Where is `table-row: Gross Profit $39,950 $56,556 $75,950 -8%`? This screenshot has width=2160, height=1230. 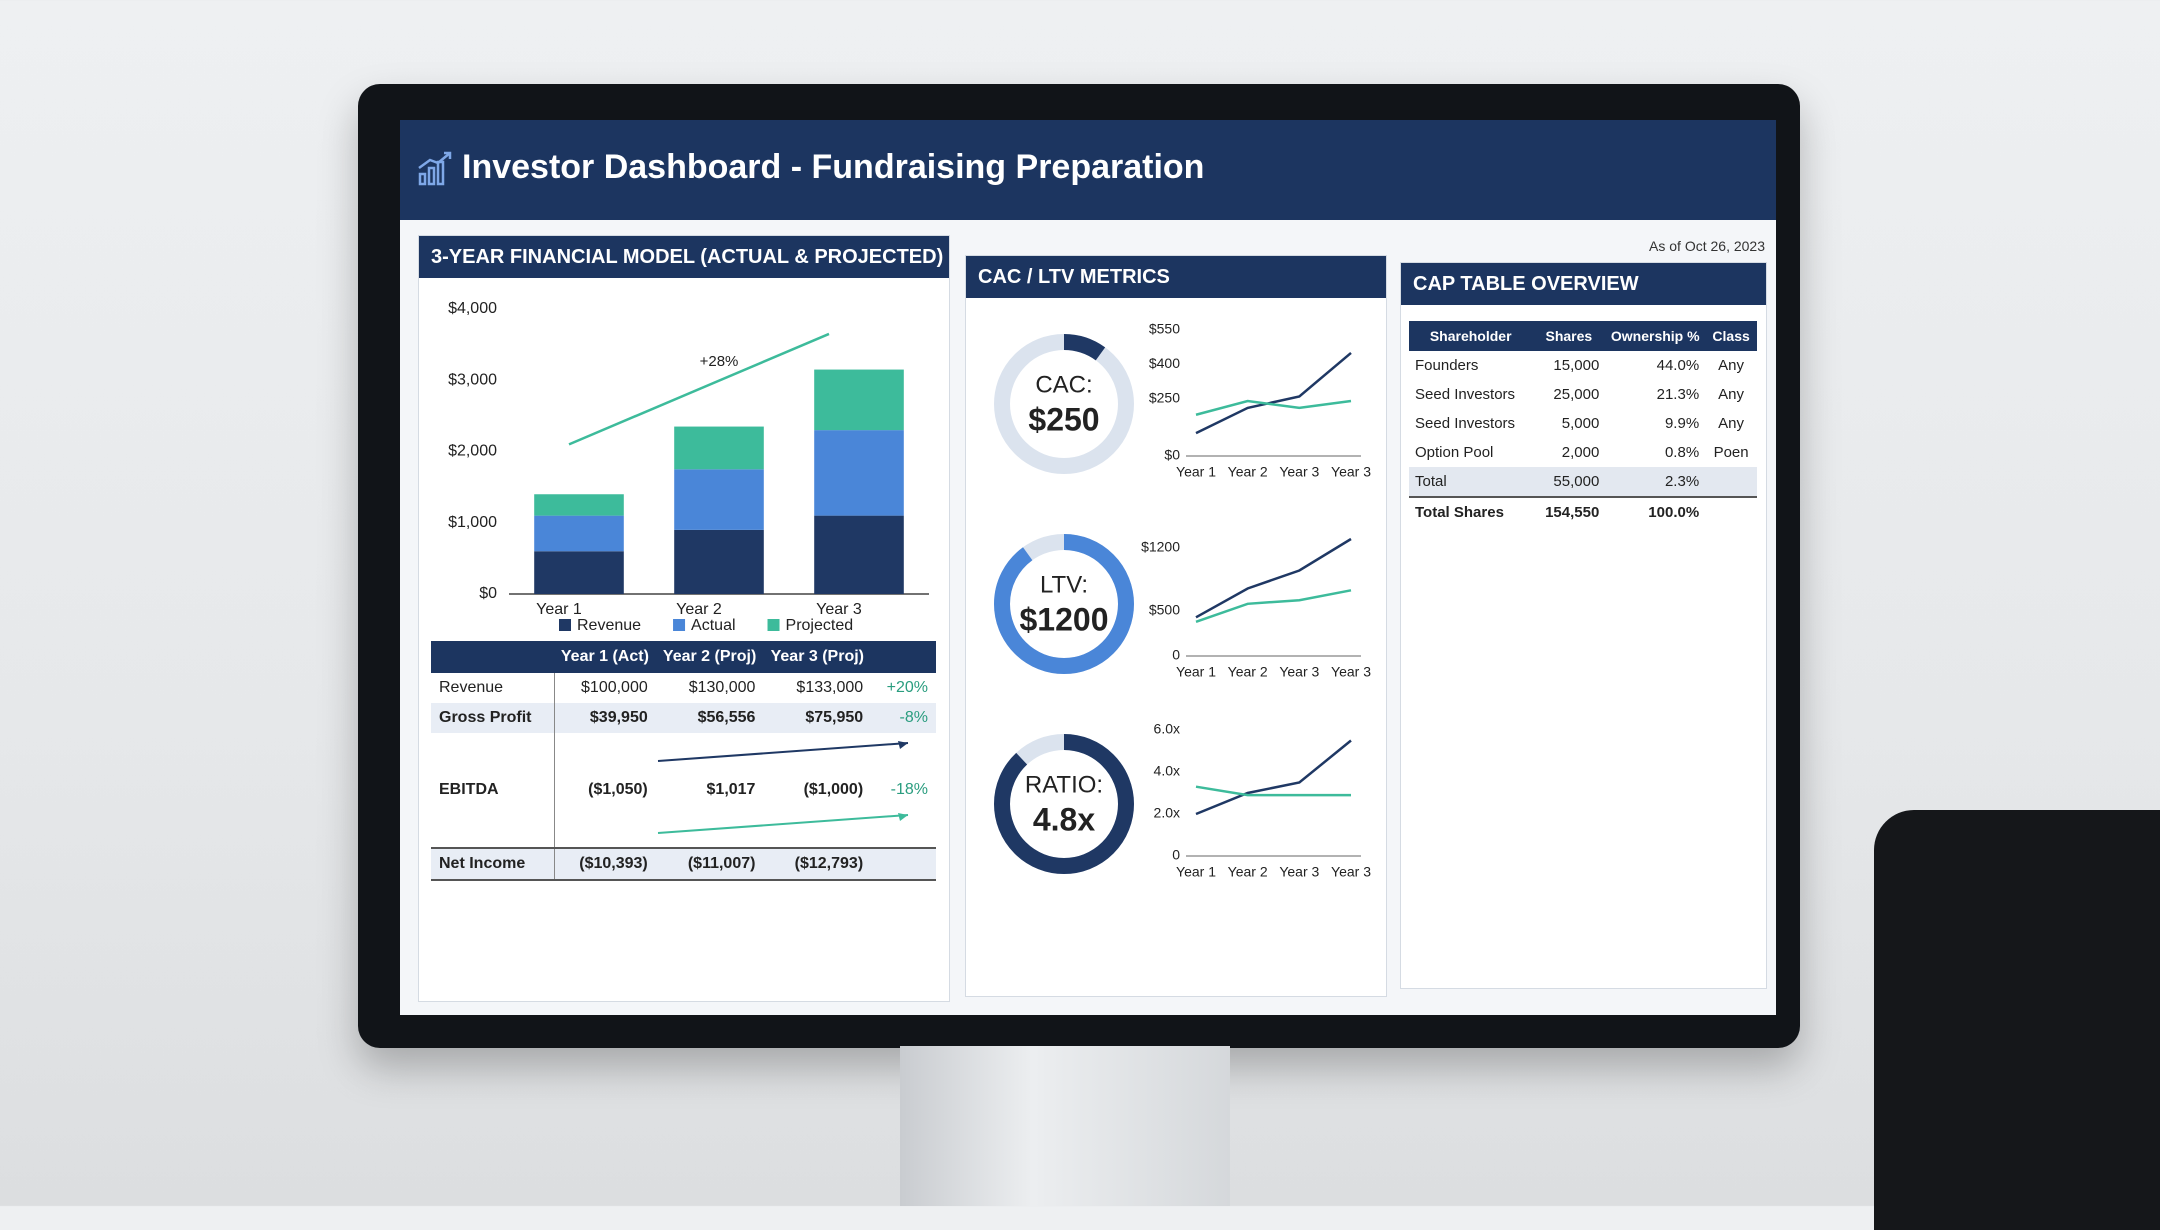
table-row: Gross Profit $39,950 $56,556 $75,950 -8% is located at coordinates (683, 718).